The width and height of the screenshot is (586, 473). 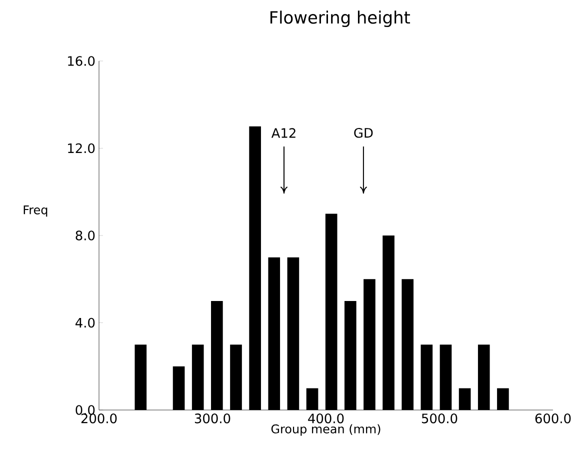 I want to click on x-axis-title: Group mean (mm), so click(x=325, y=430).